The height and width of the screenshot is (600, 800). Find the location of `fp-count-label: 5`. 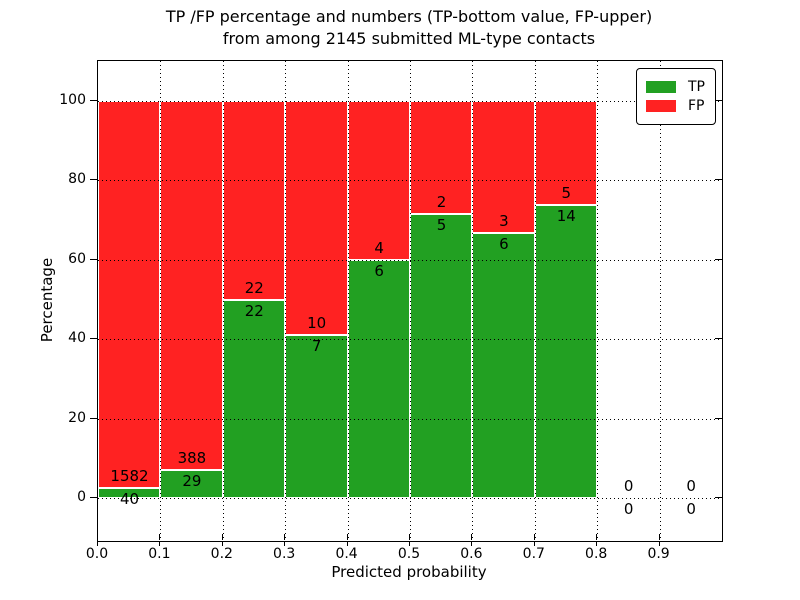

fp-count-label: 5 is located at coordinates (566, 193).